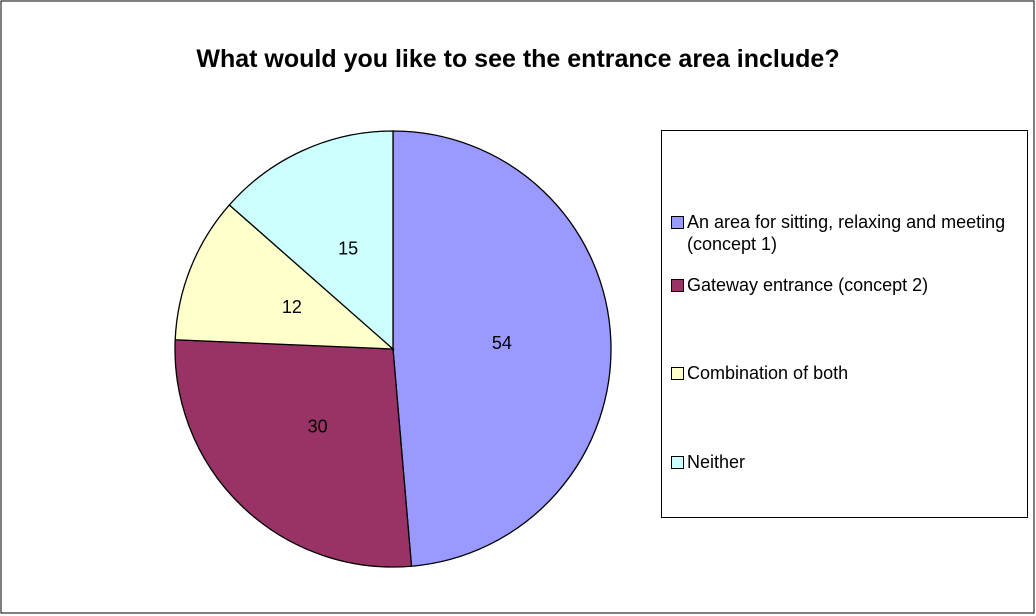 The height and width of the screenshot is (616, 1036). Describe the element at coordinates (808, 285) in the screenshot. I see `legend-label: Gateway entrance (concept 2)` at that location.